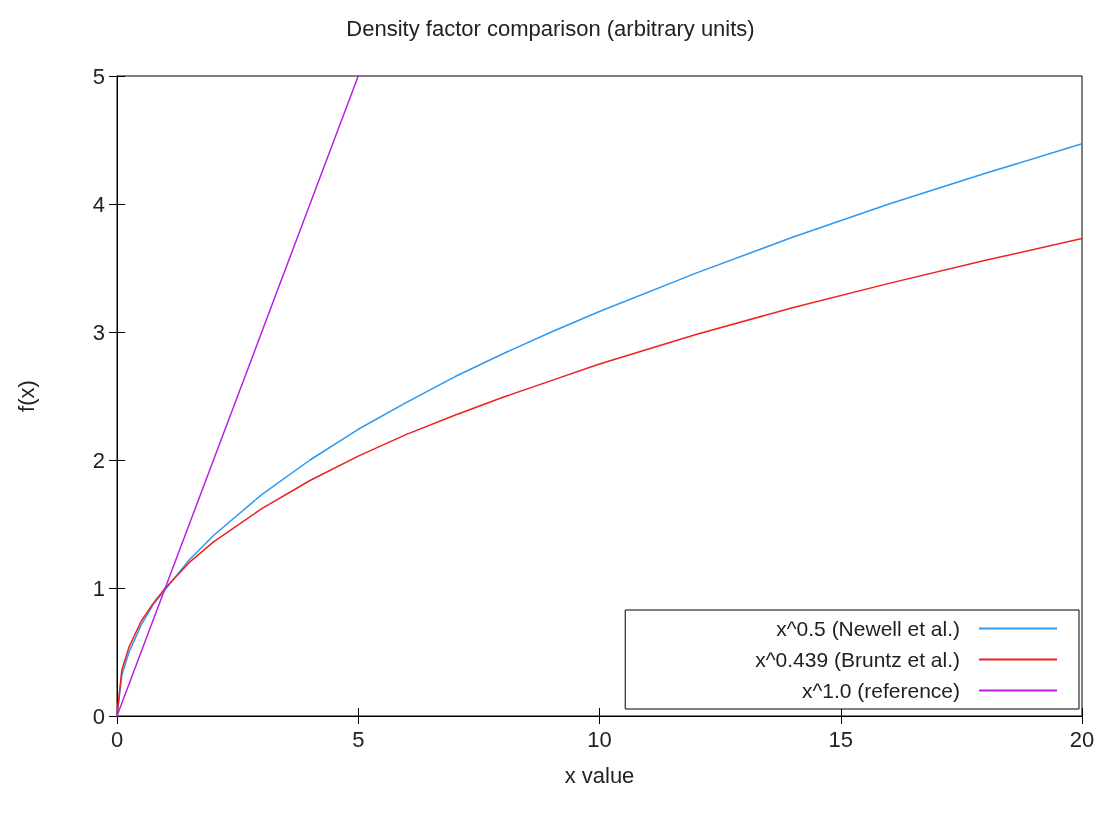 The width and height of the screenshot is (1101, 815). Describe the element at coordinates (550, 28) in the screenshot. I see `chart-title: Density factor comparison (arbitrary units)` at that location.